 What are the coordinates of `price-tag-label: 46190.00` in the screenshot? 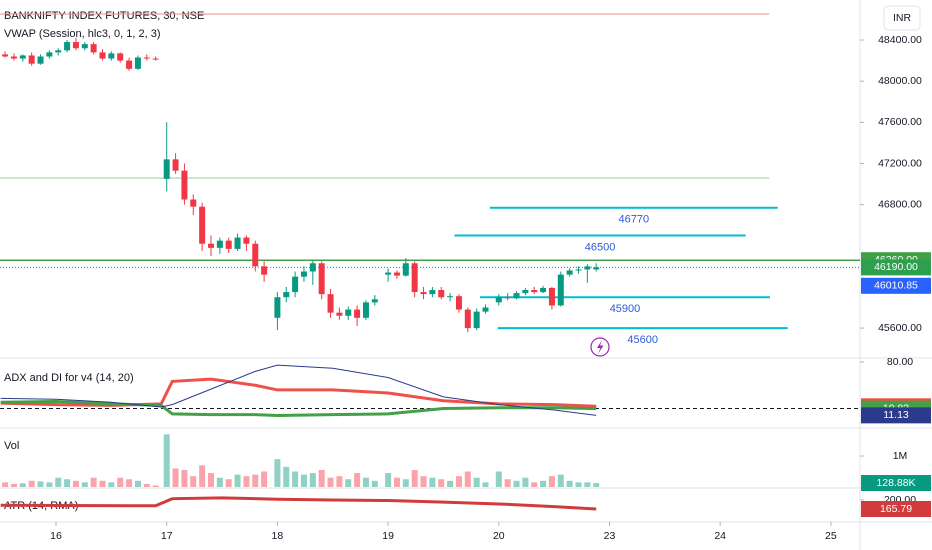 It's located at (896, 267).